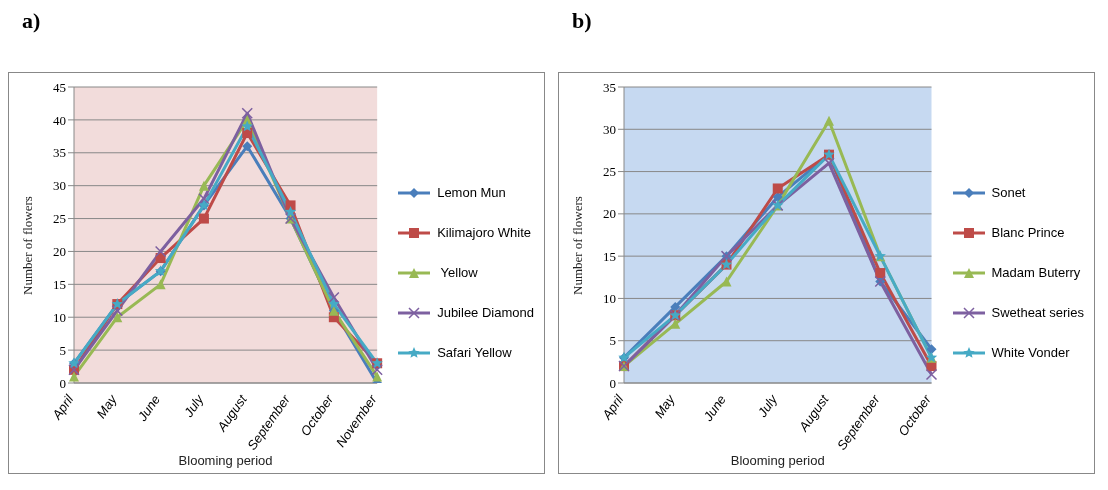  Describe the element at coordinates (1036, 273) in the screenshot. I see `legend-label: Madam Buterry` at that location.